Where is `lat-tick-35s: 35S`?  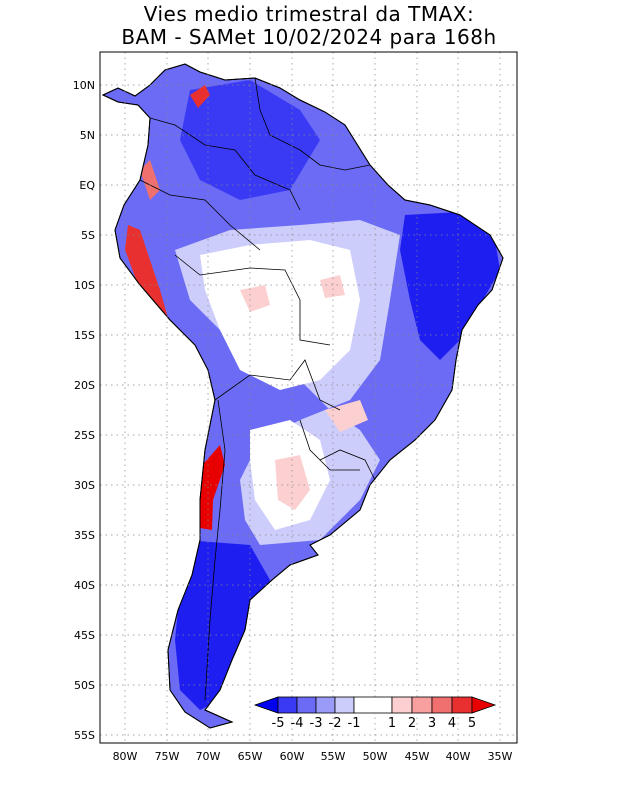 lat-tick-35s: 35S is located at coordinates (84, 535).